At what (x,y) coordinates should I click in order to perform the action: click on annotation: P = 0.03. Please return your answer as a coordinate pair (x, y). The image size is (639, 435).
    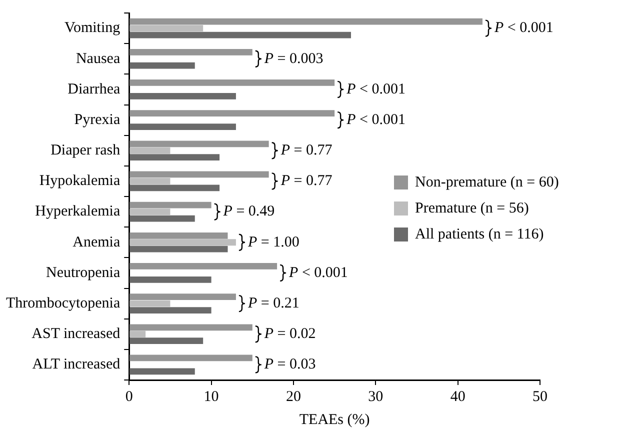
    Looking at the image, I should click on (289, 364).